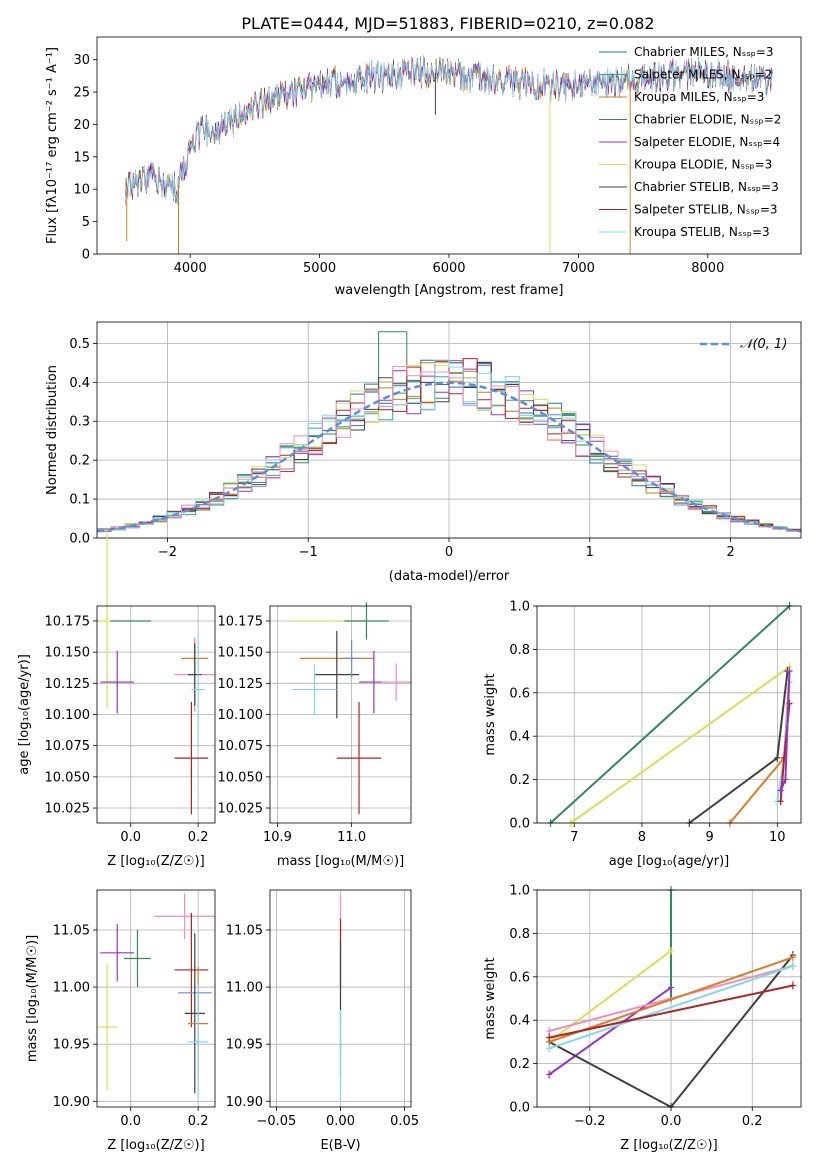  I want to click on y-axis-label: mass [log₁₀(M/M☉)], so click(32, 998).